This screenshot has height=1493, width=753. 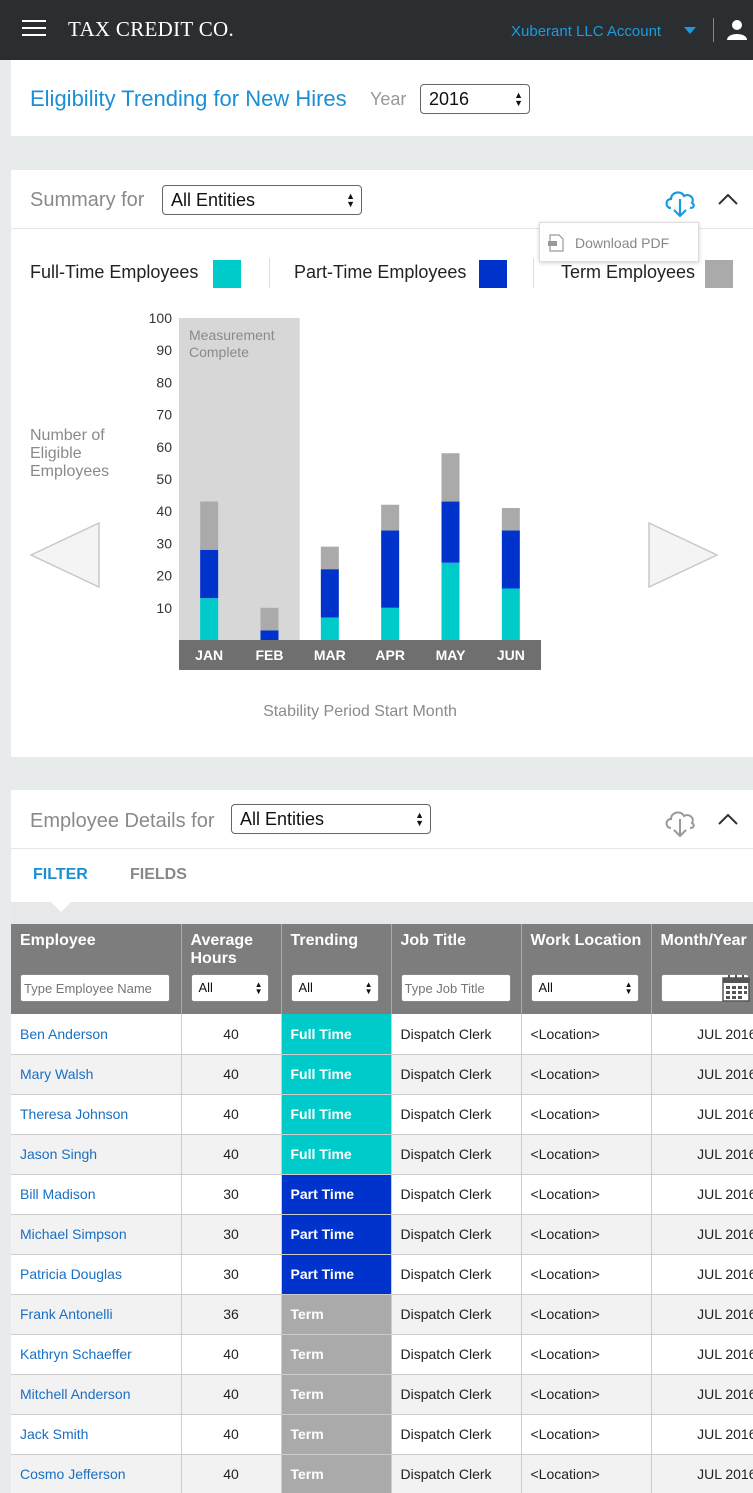 What do you see at coordinates (96, 1114) in the screenshot?
I see `employee-name-link: Theresa Johnson` at bounding box center [96, 1114].